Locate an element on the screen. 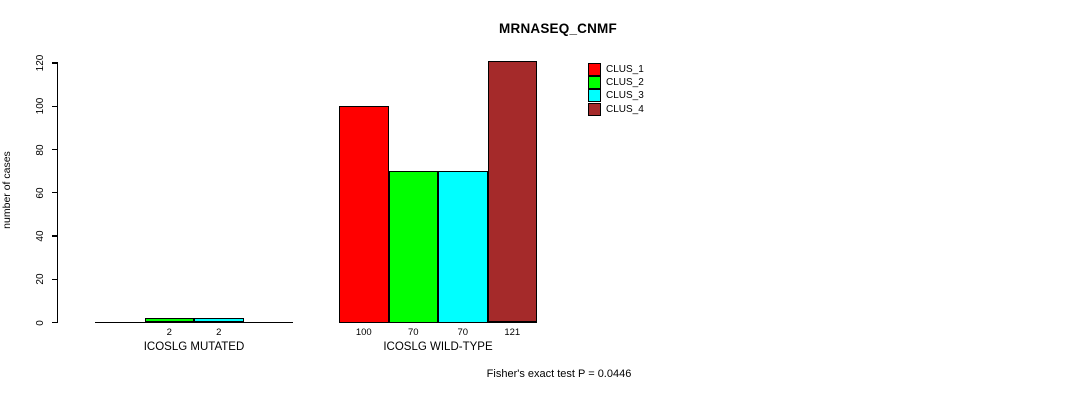 This screenshot has width=1090, height=400. legend-item: CLUS_3 is located at coordinates (616, 96).